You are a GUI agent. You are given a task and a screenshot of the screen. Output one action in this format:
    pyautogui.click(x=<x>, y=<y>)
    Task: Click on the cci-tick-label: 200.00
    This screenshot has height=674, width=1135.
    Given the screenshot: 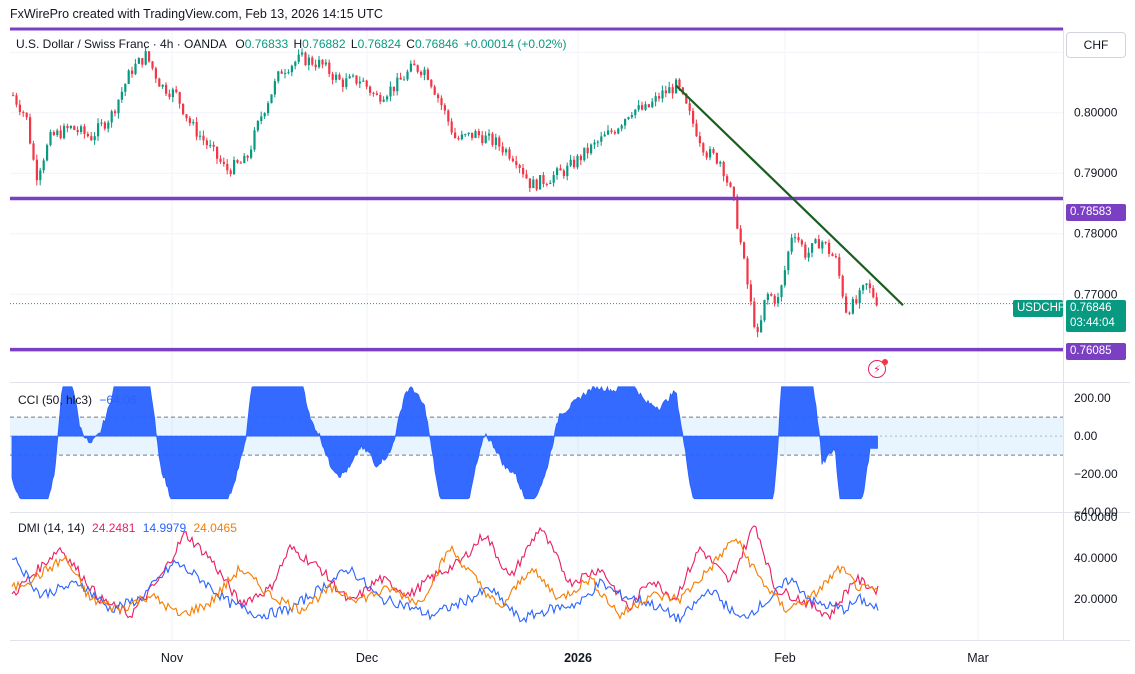 What is the action you would take?
    pyautogui.click(x=1092, y=398)
    